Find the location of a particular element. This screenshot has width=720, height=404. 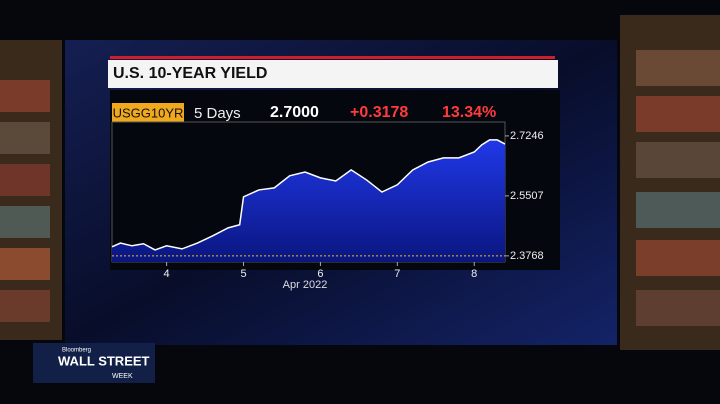

header-band is located at coordinates (333, 74).